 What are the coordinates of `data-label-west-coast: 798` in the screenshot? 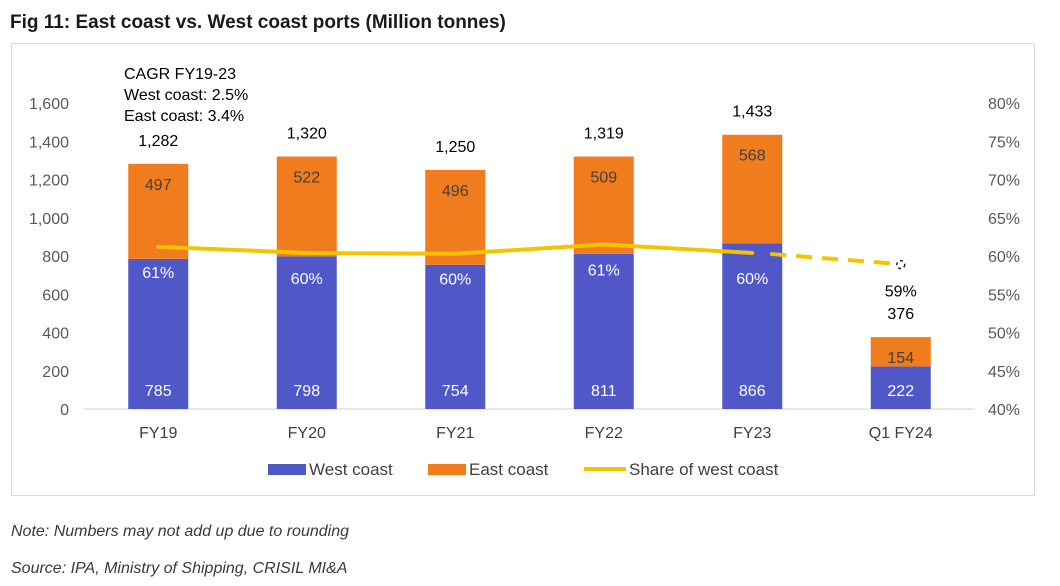 It's located at (306, 391).